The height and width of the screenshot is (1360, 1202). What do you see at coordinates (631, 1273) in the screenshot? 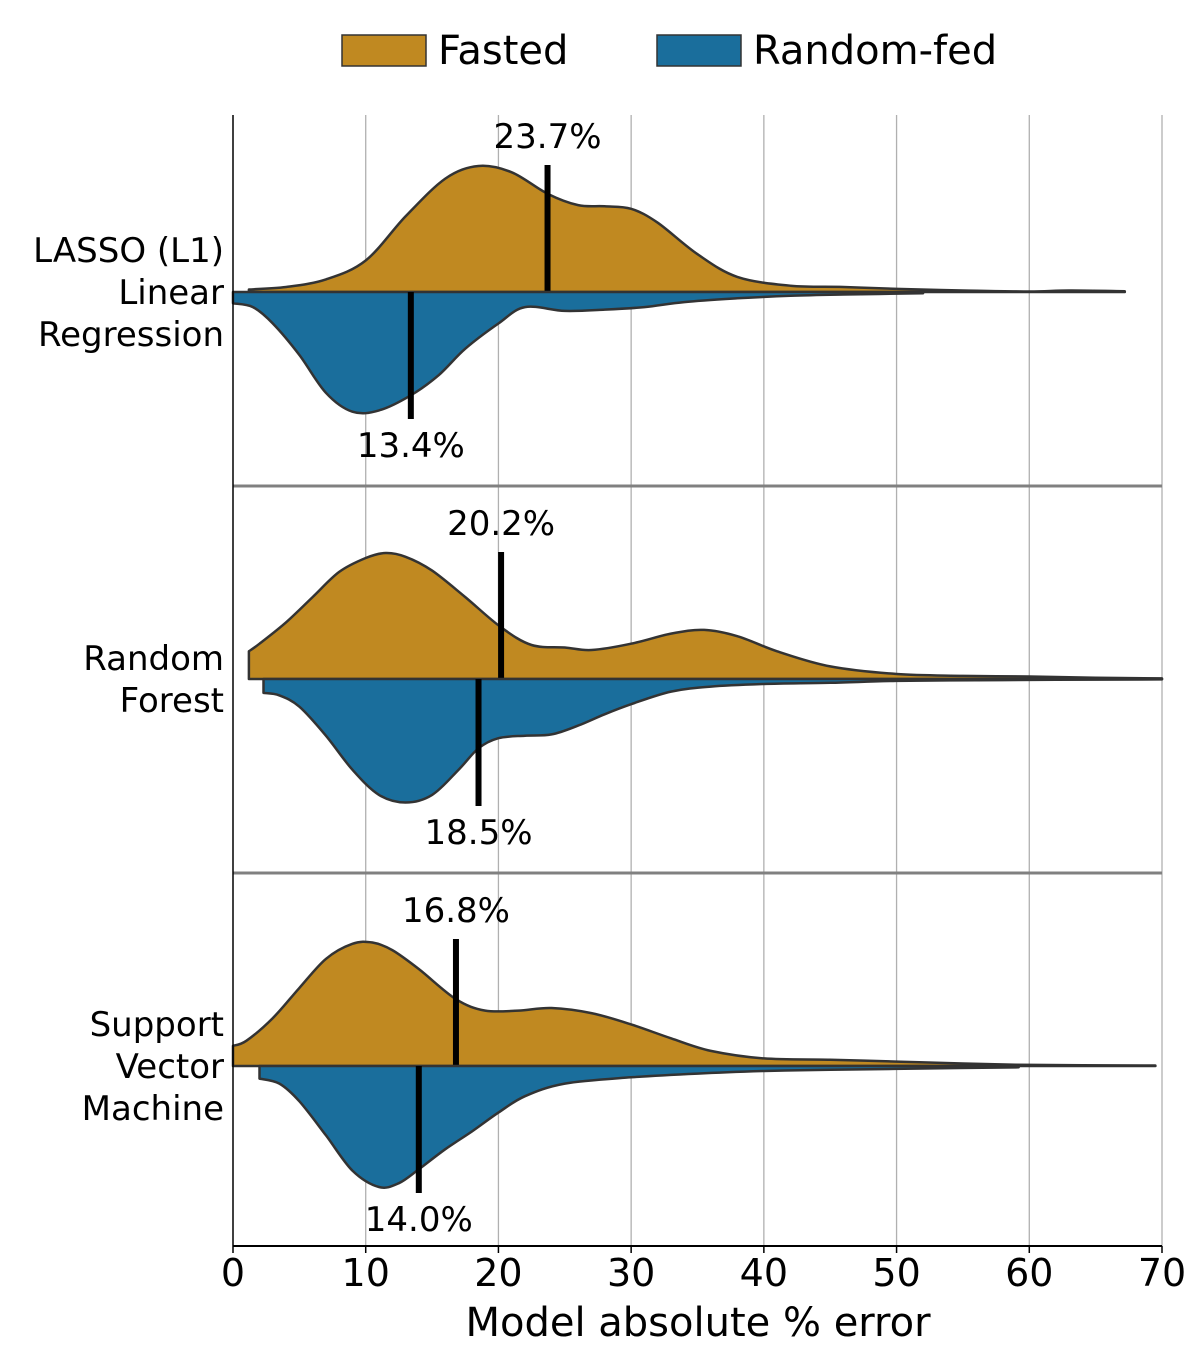
I see `x-tick-label: 30` at bounding box center [631, 1273].